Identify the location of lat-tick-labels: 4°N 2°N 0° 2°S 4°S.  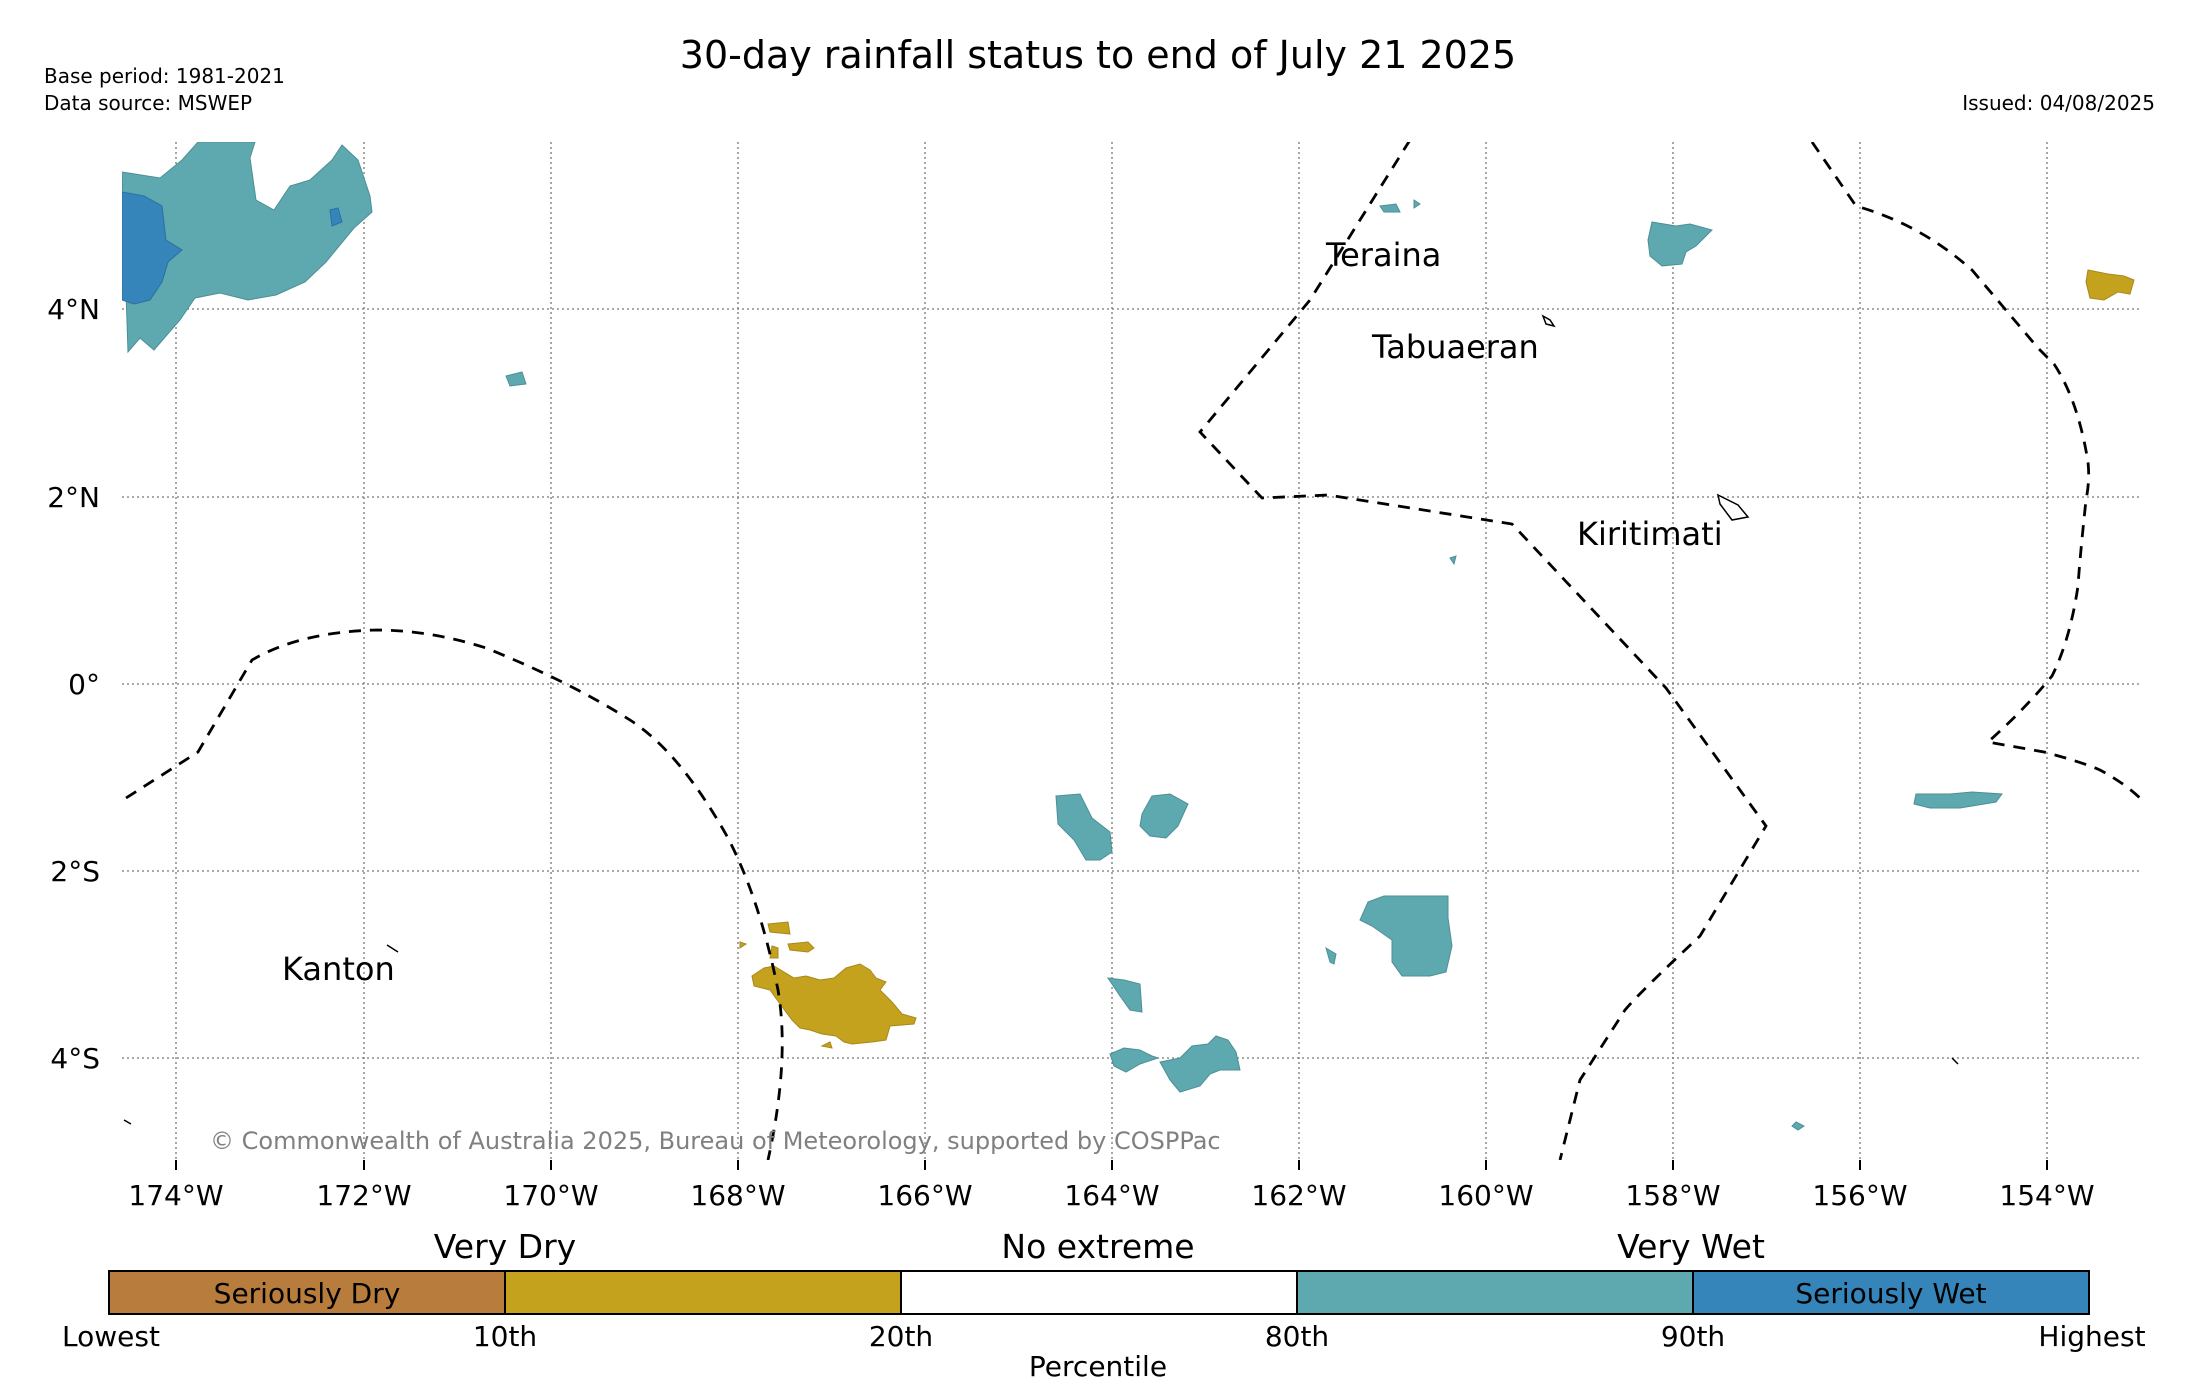
(73, 684).